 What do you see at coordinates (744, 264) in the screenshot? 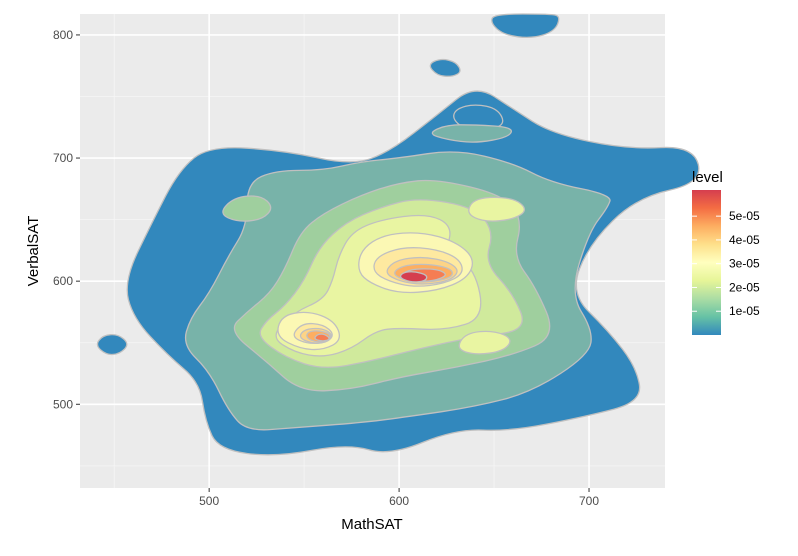
I see `legend-tick-label: 3e-05` at bounding box center [744, 264].